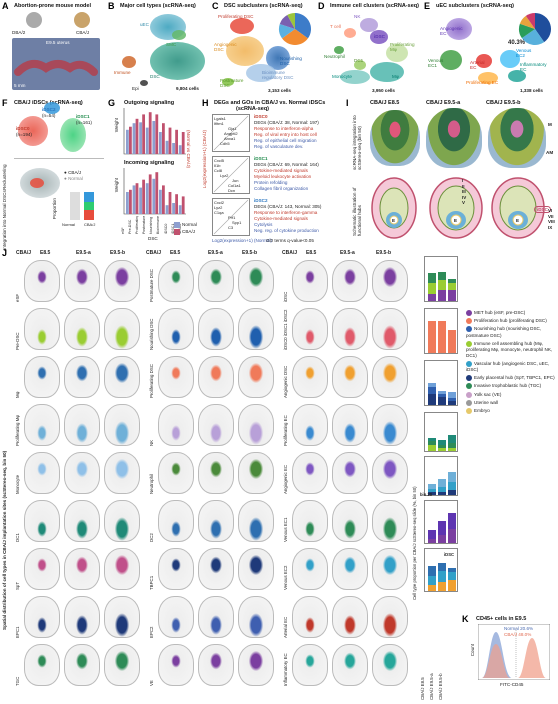 The height and width of the screenshot is (704, 558). What do you see at coordinates (488, 78) in the screenshot?
I see `umap-proliferating-ec` at bounding box center [488, 78].